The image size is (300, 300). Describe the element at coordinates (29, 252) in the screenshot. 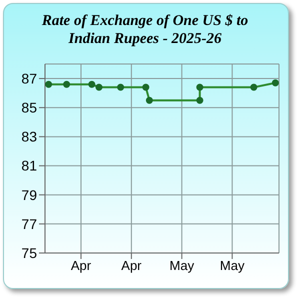

I see `y-tick-label: 75` at that location.